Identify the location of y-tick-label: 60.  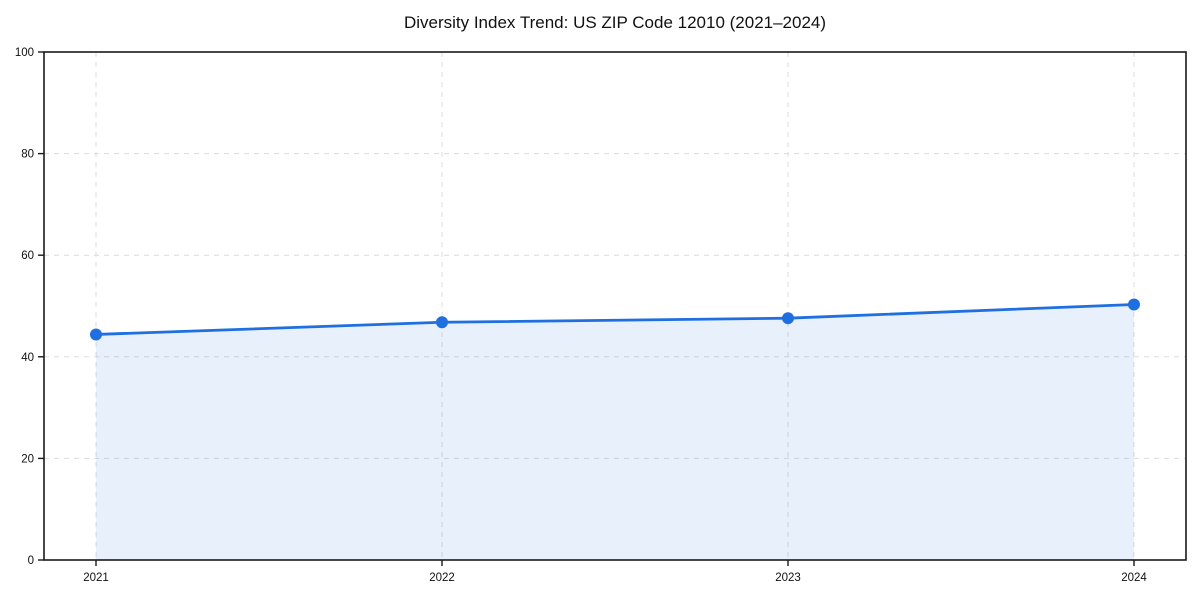
(27, 256).